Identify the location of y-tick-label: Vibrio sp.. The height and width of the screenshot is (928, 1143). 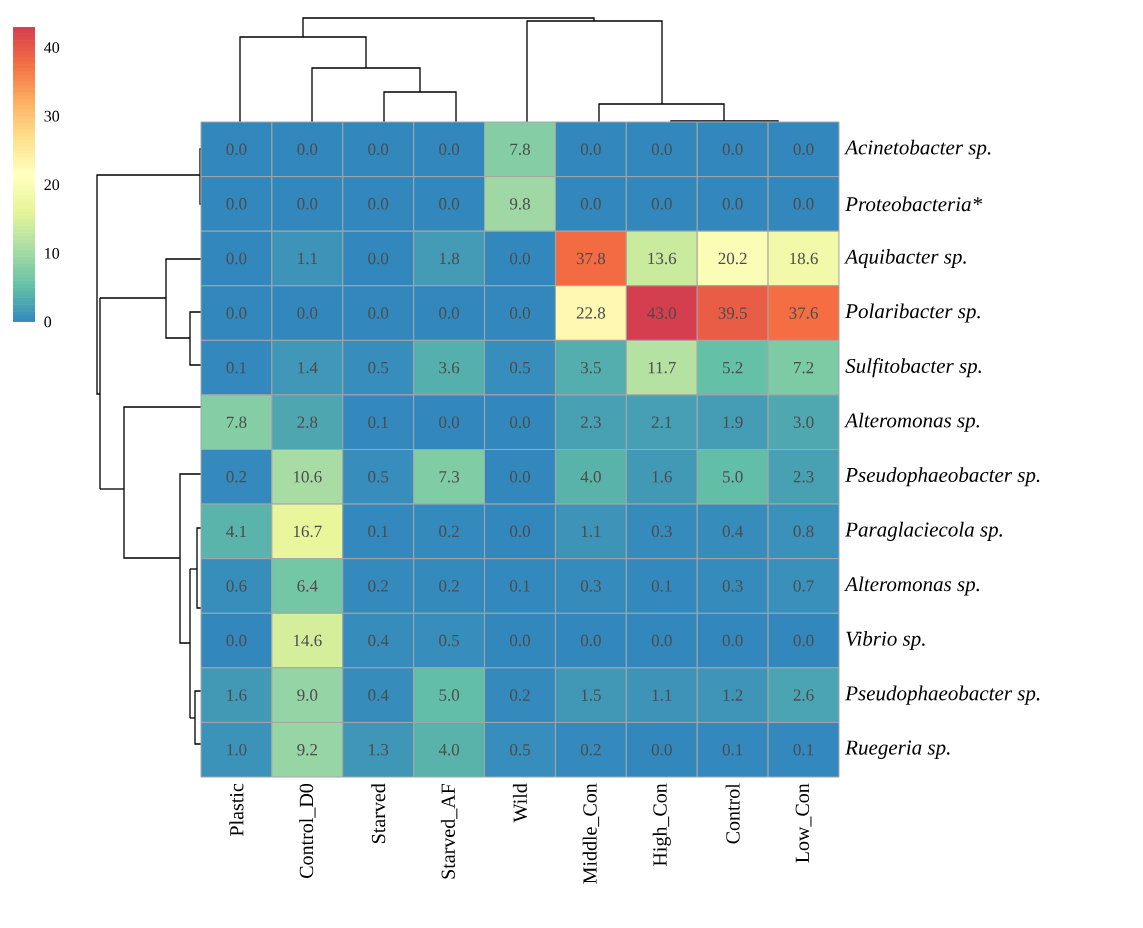
(885, 641).